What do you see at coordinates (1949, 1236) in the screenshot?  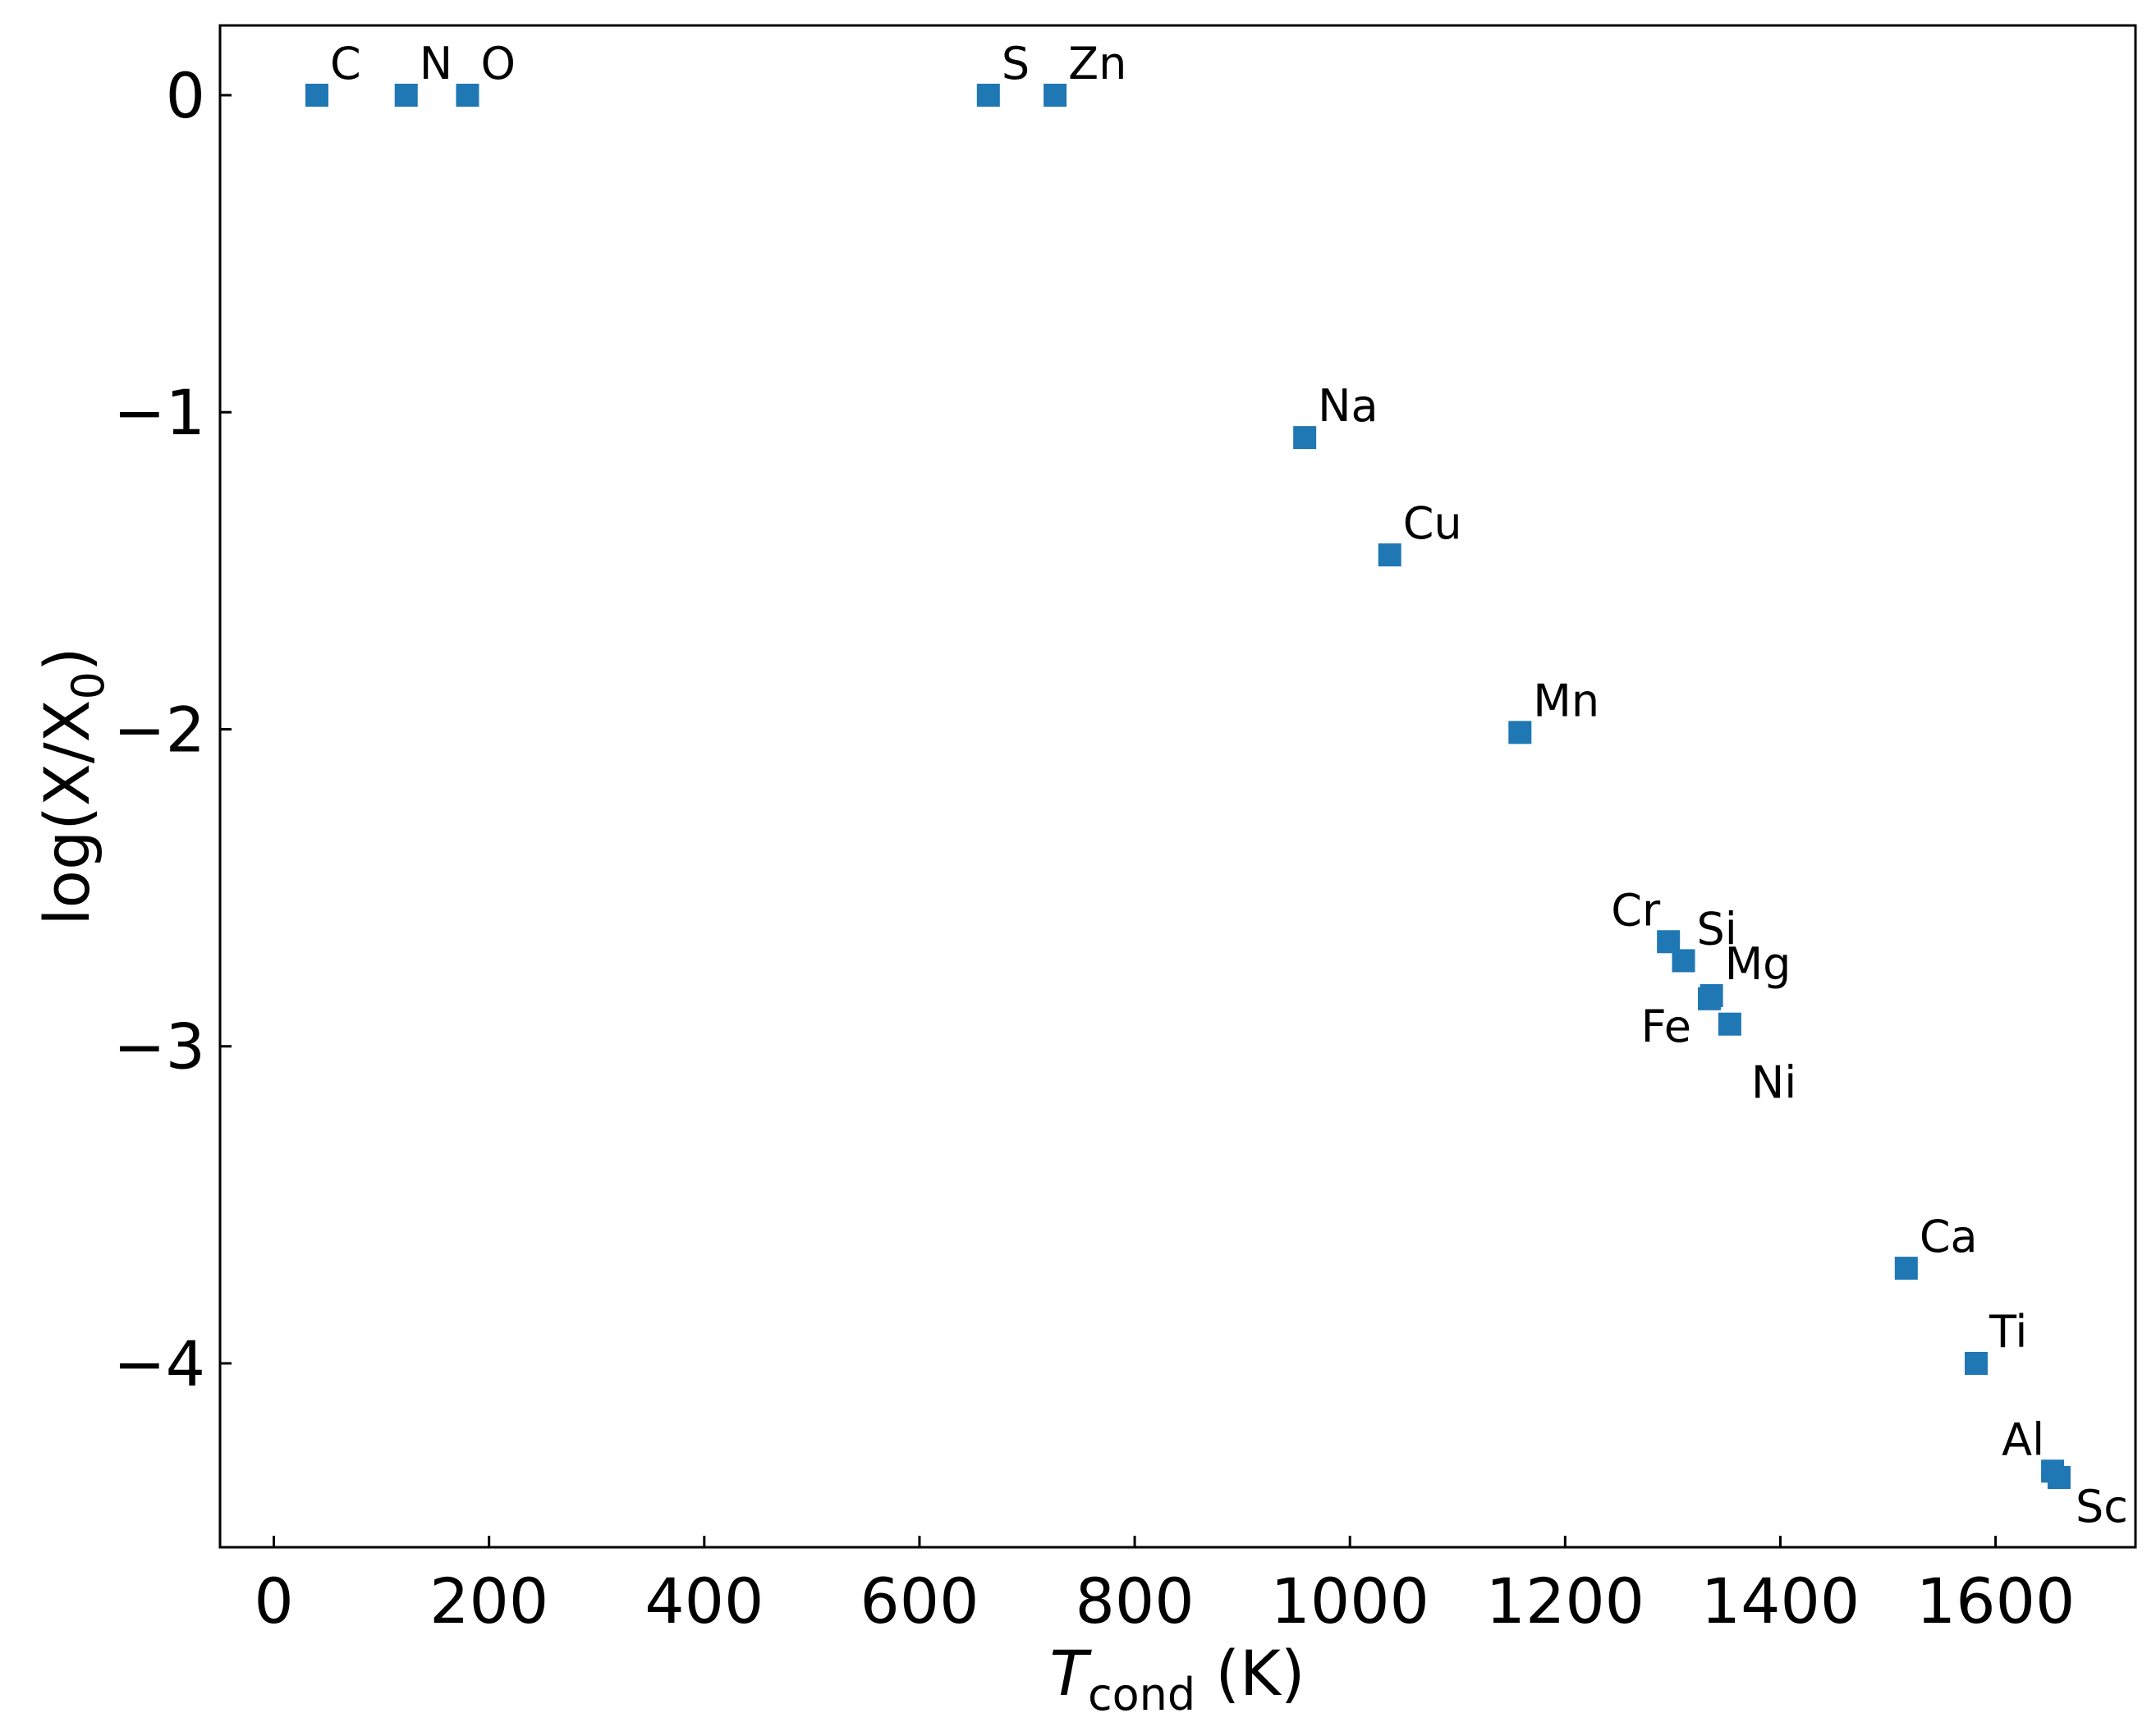 I see `point-label-ca: Ca` at bounding box center [1949, 1236].